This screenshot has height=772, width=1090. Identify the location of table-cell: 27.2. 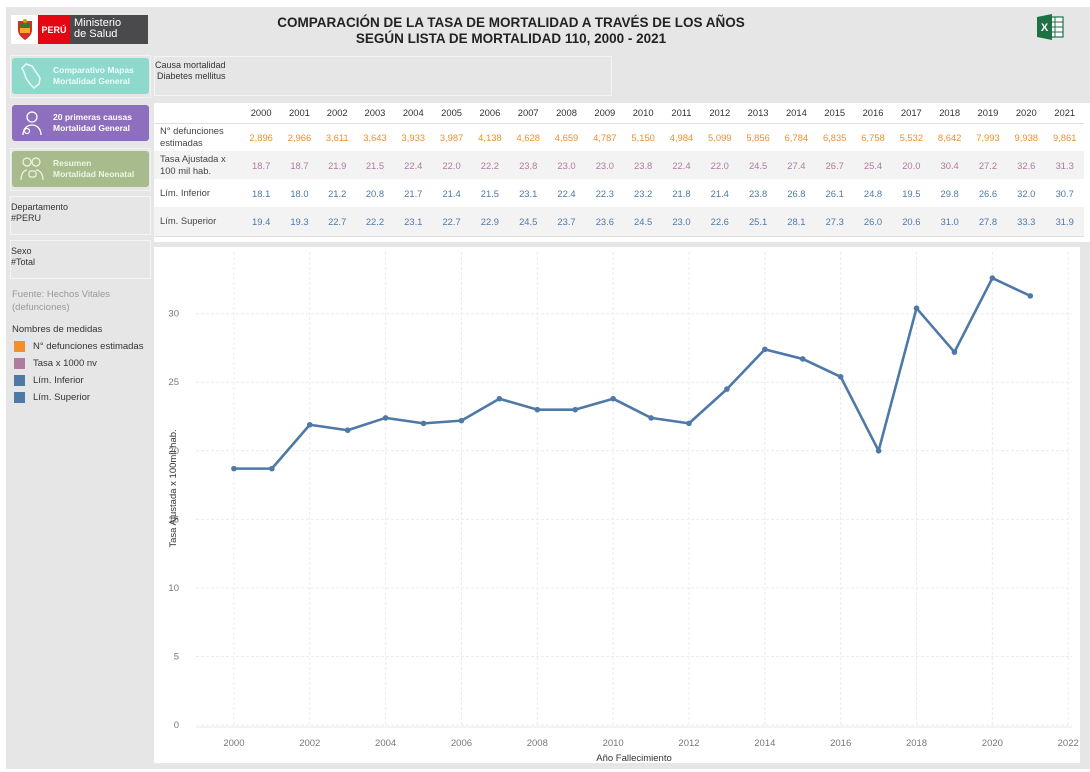
(988, 165).